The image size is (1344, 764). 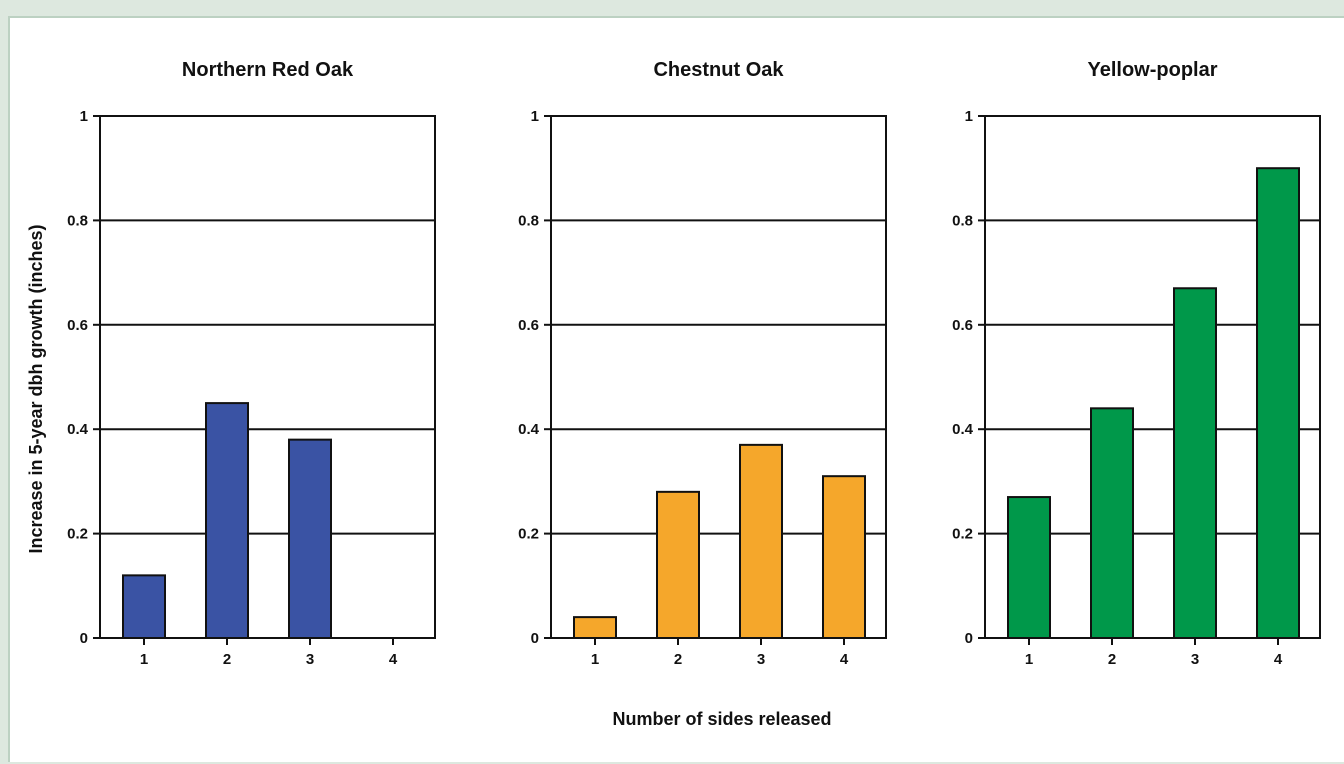 I want to click on chart-title: Chestnut Oak, so click(x=718, y=70).